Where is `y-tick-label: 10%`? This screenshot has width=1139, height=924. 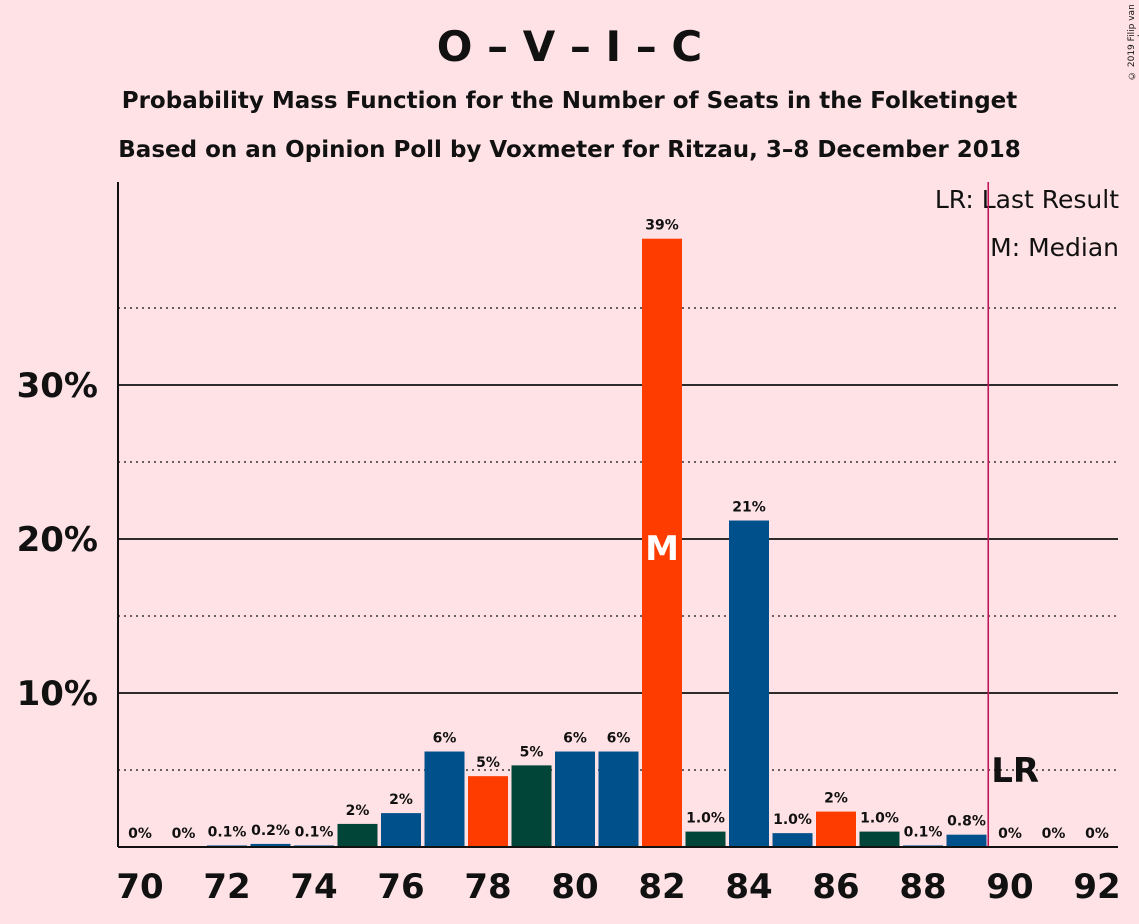
y-tick-label: 10% is located at coordinates (57, 694).